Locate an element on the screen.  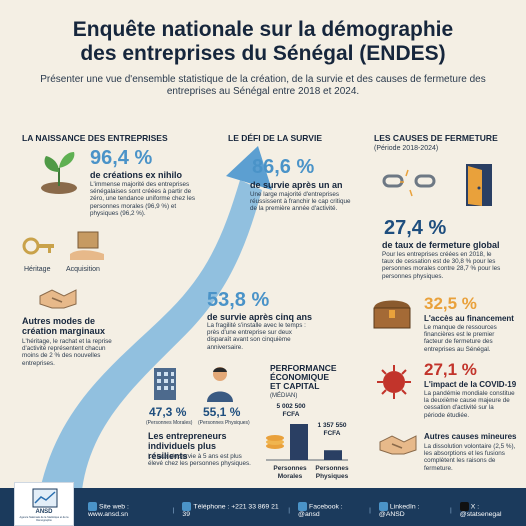
survie-label-1: de survie après un an is located at coordinates (296, 185).